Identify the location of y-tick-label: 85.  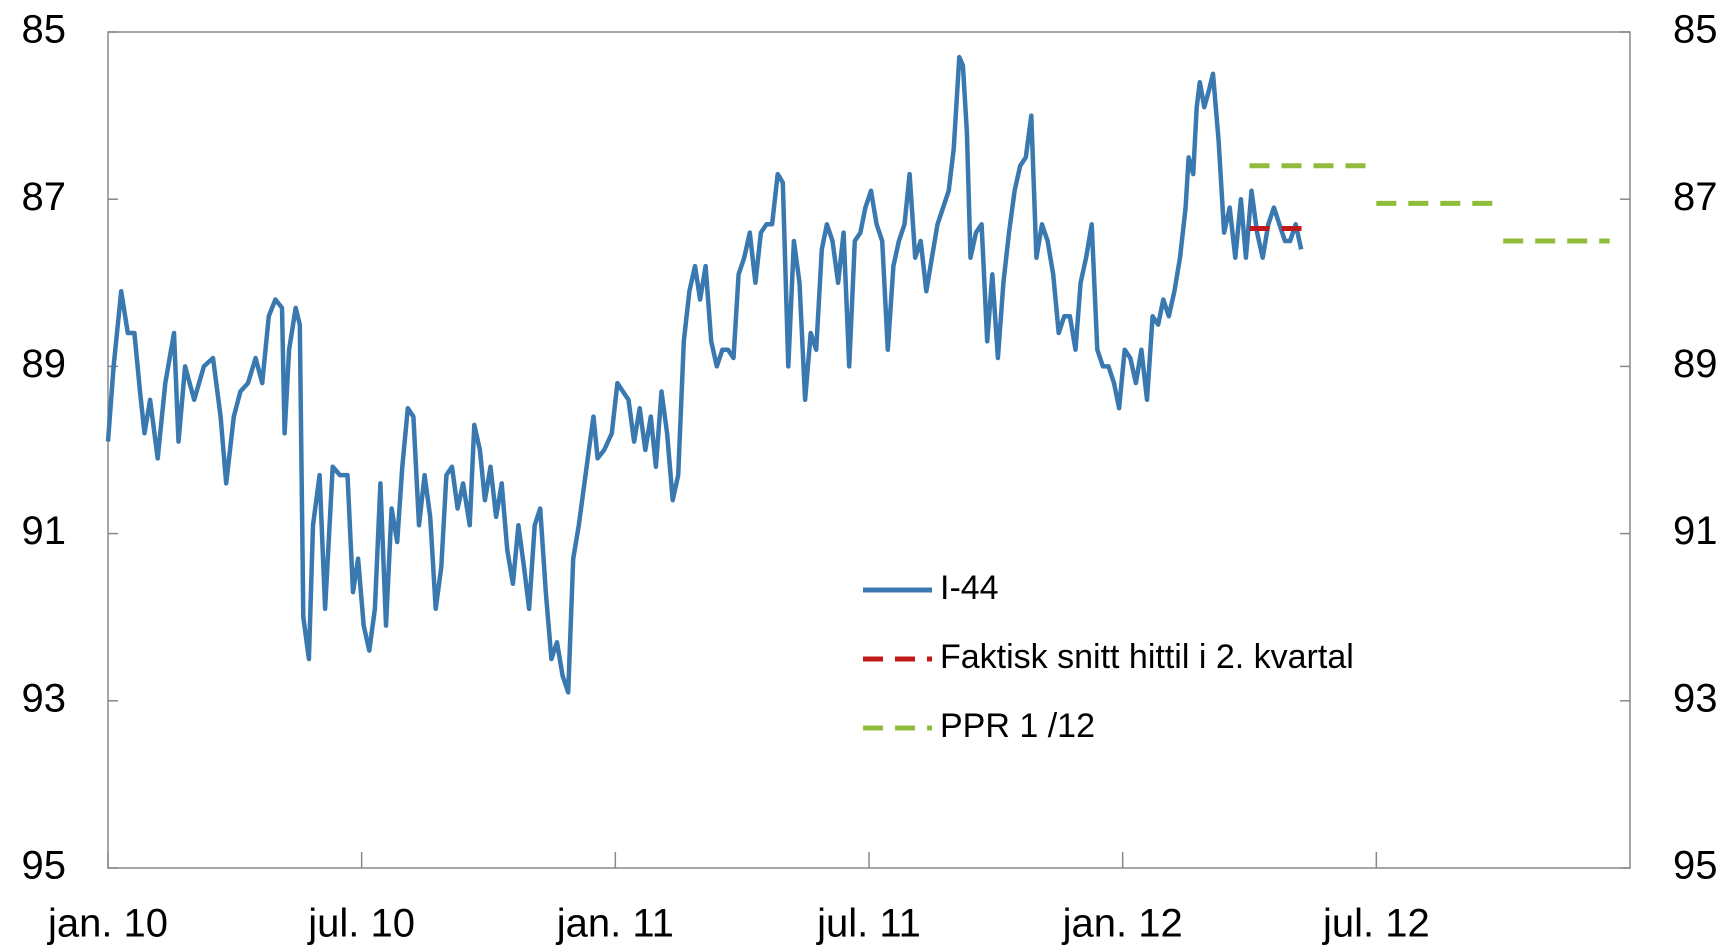
(44, 30).